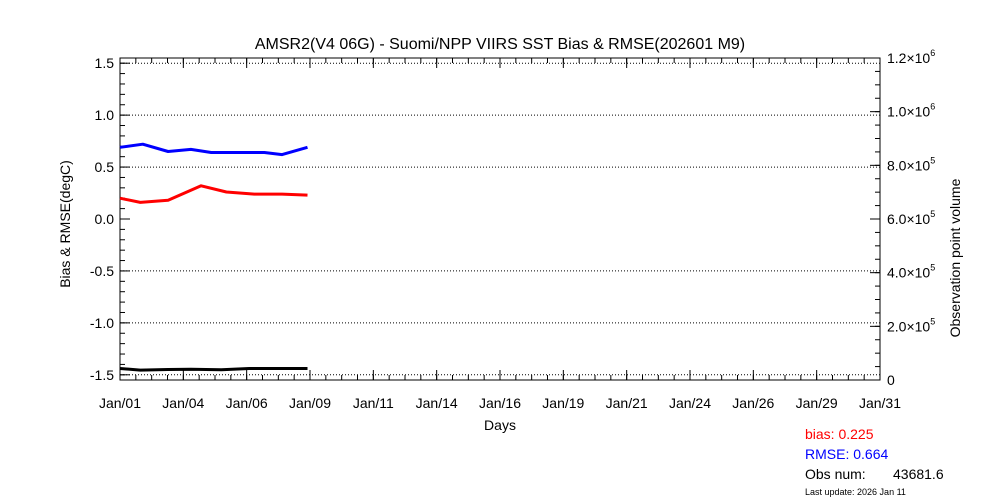 Image resolution: width=1000 pixels, height=500 pixels. I want to click on x-tick-label: Jan/26, so click(753, 403).